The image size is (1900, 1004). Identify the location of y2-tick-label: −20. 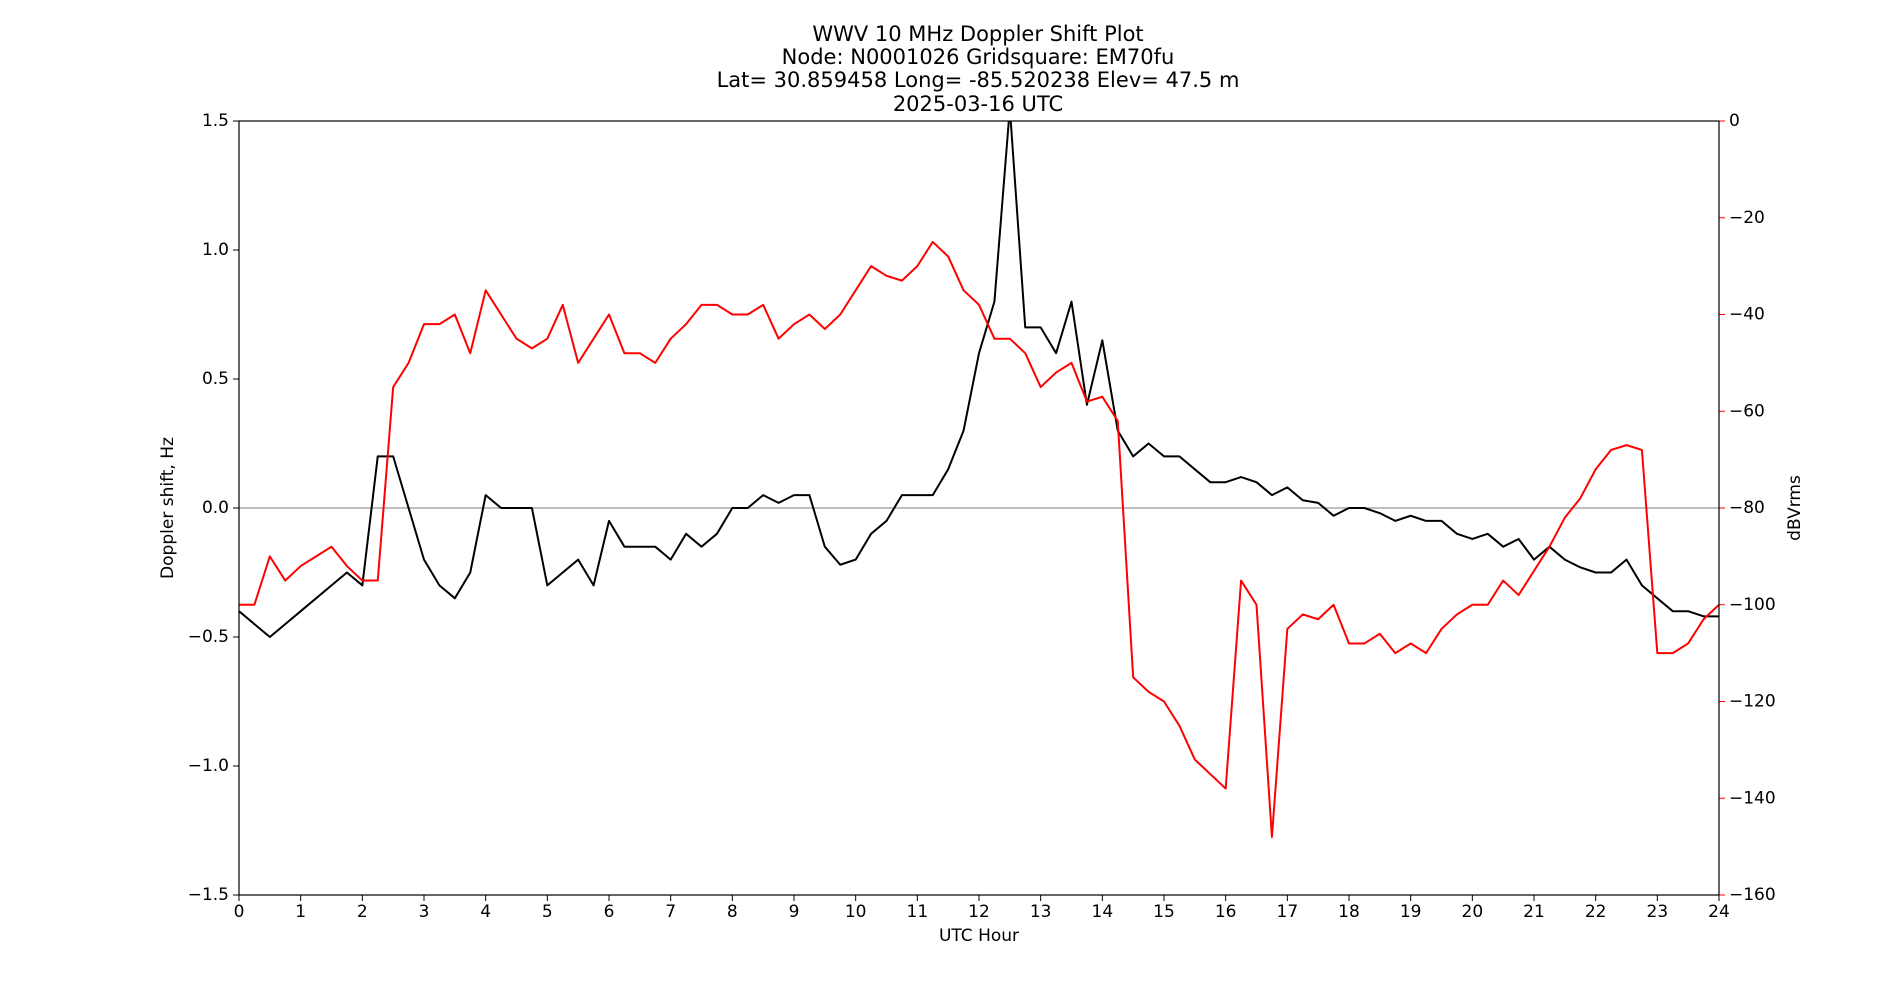
(1747, 218).